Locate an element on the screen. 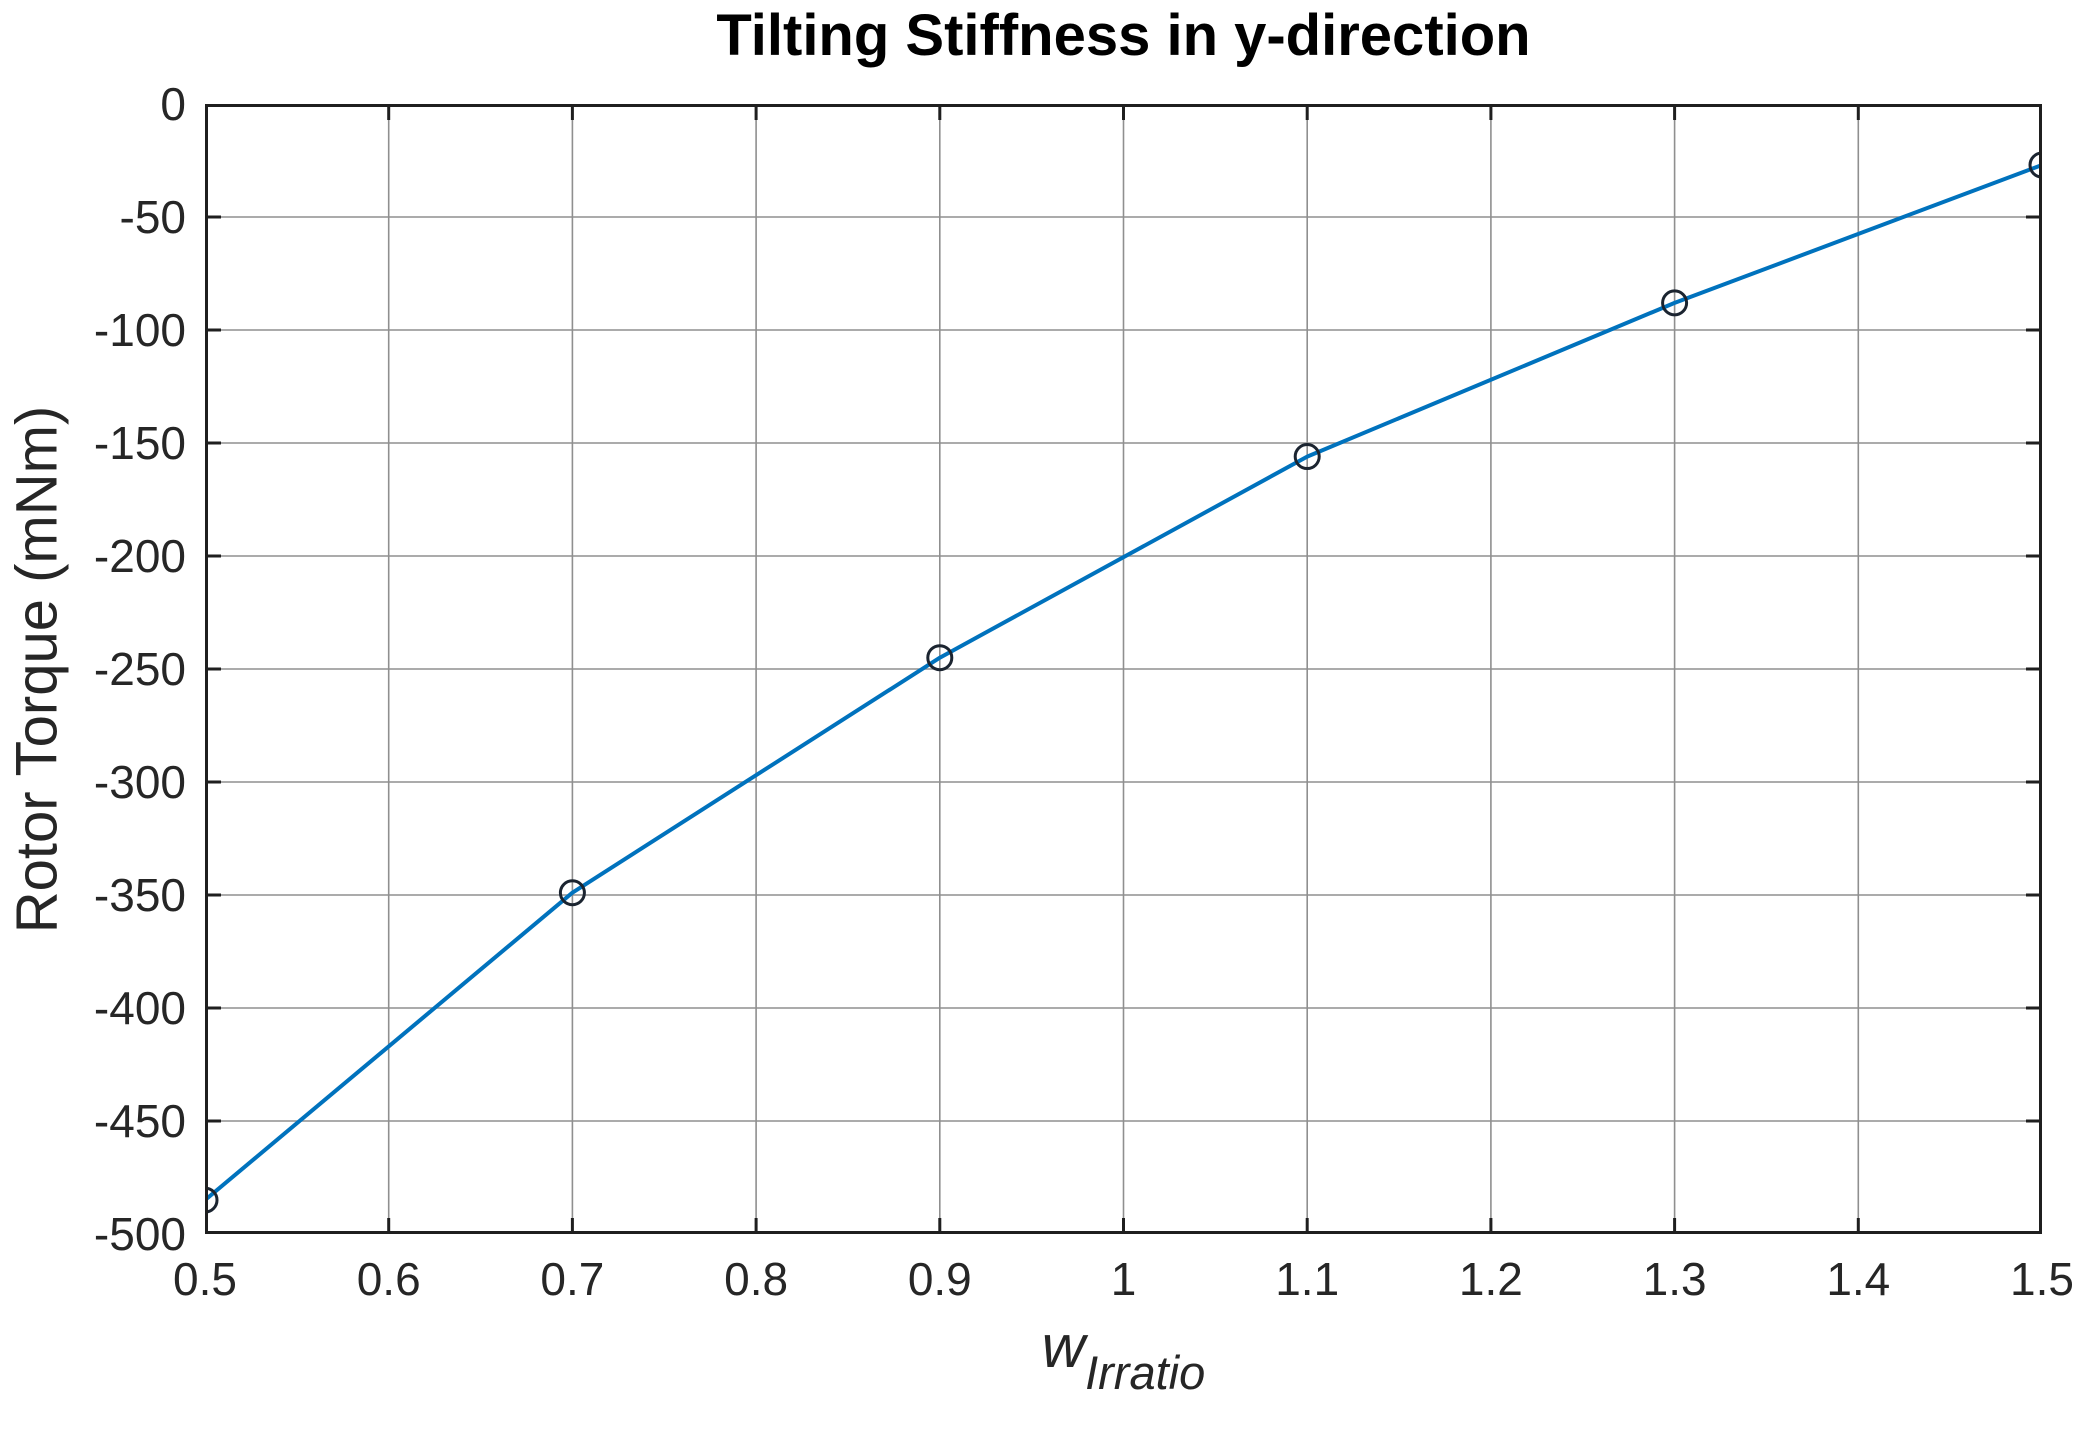  x-tick-label: 1.3 is located at coordinates (1674, 1279).